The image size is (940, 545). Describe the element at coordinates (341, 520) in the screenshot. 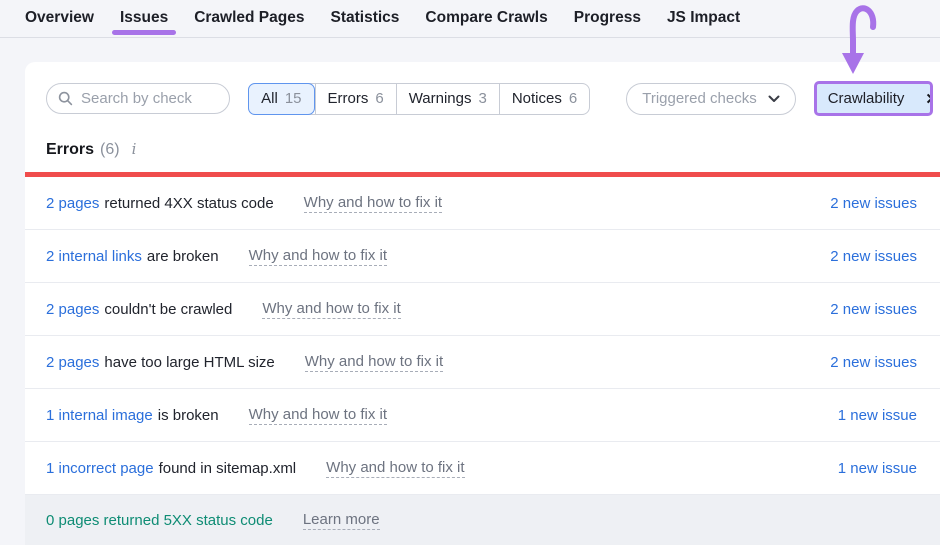

I see `learn-more-link: Learn more` at that location.